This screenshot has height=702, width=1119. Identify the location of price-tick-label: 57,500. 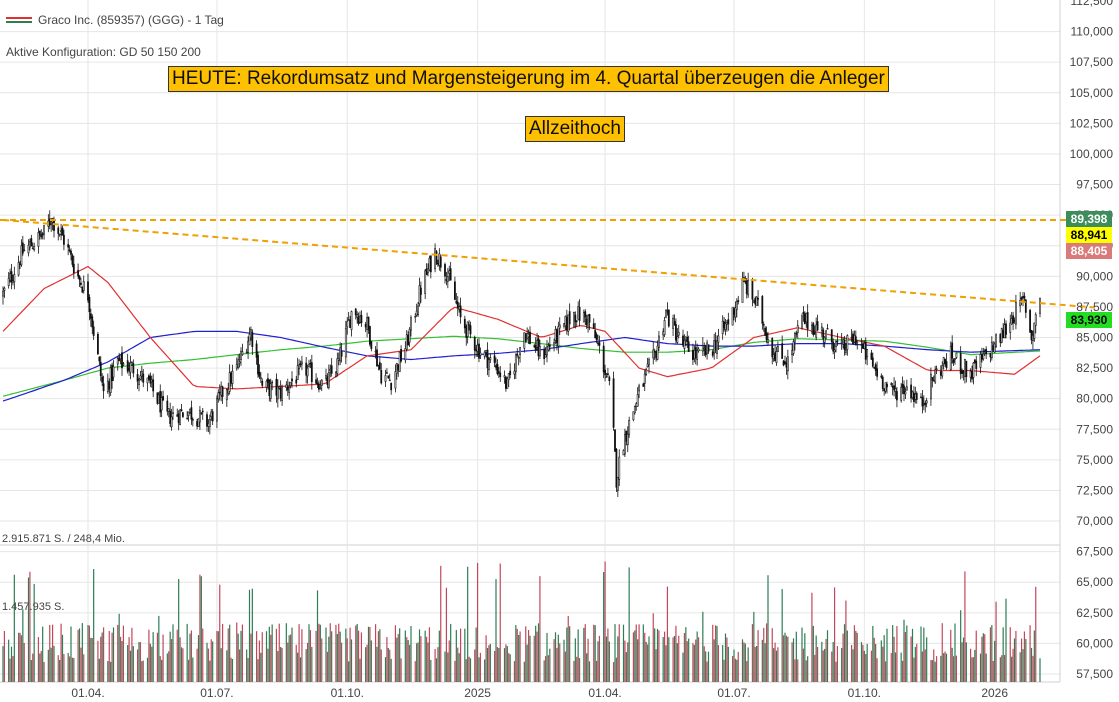
(1094, 674).